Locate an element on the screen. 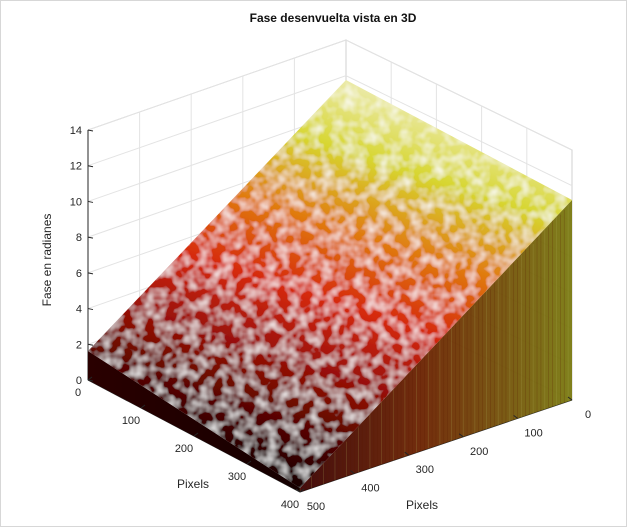  y-tick-label: 100 is located at coordinates (131, 421).